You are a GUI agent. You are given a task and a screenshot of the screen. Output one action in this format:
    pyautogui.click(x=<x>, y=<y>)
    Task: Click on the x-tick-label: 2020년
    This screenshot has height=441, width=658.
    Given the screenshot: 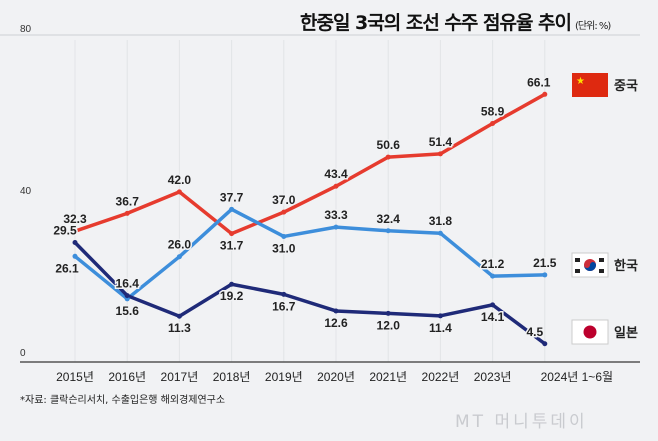 What is the action you would take?
    pyautogui.click(x=336, y=377)
    